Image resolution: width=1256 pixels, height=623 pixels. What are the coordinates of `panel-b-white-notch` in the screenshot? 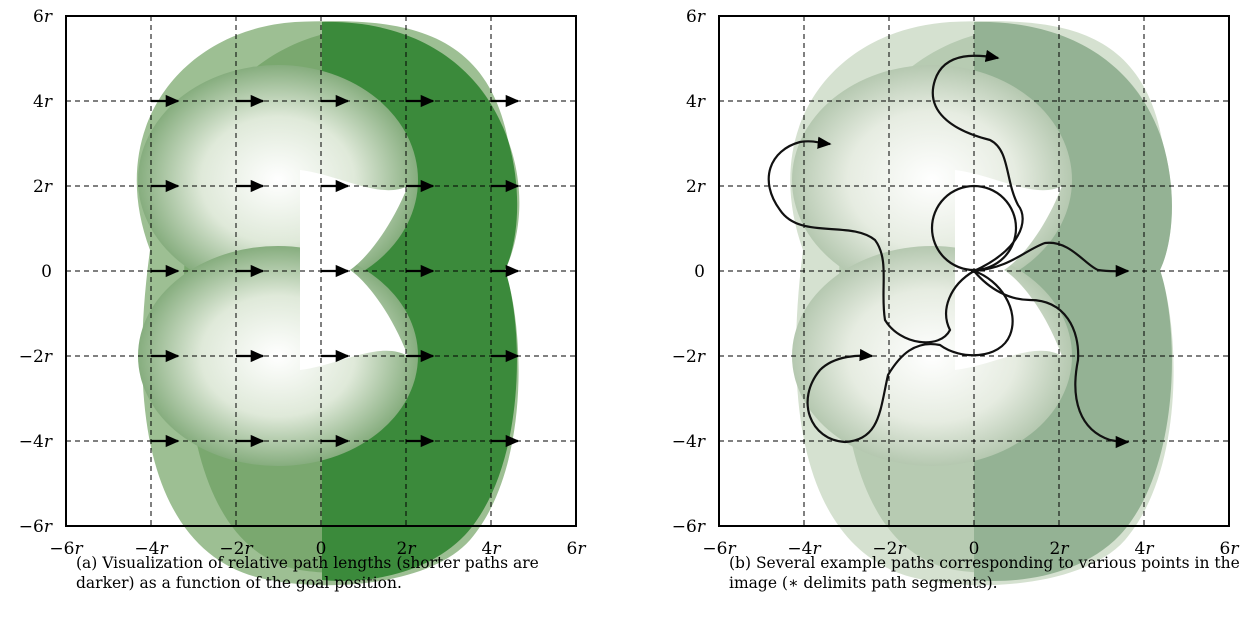 It's located at (1008, 270).